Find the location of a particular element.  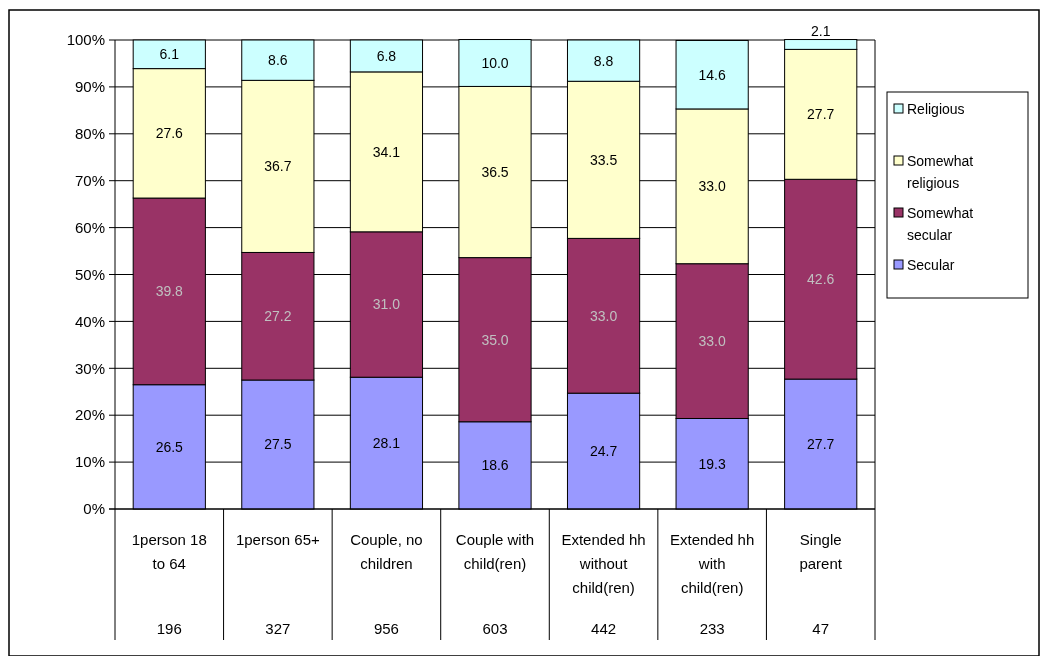

legend-label: Secular is located at coordinates (931, 264).